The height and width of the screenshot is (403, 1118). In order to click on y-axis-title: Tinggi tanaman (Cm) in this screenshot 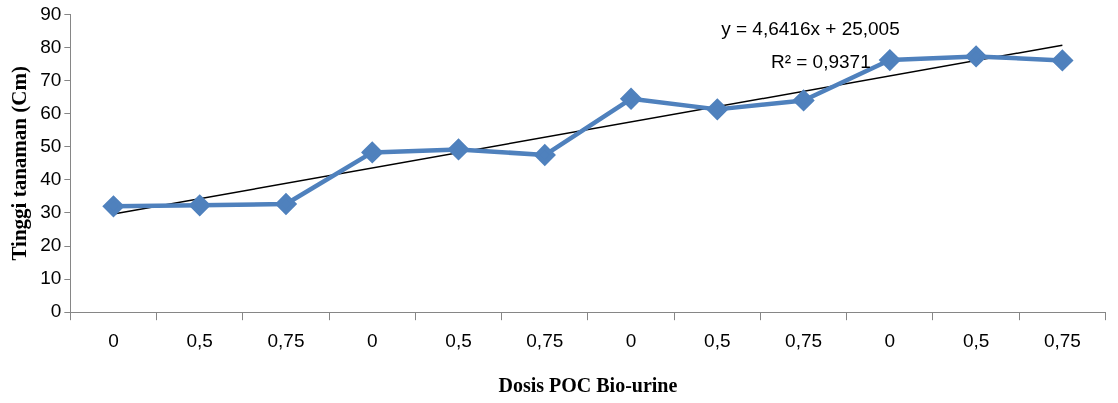, I will do `click(19, 163)`.